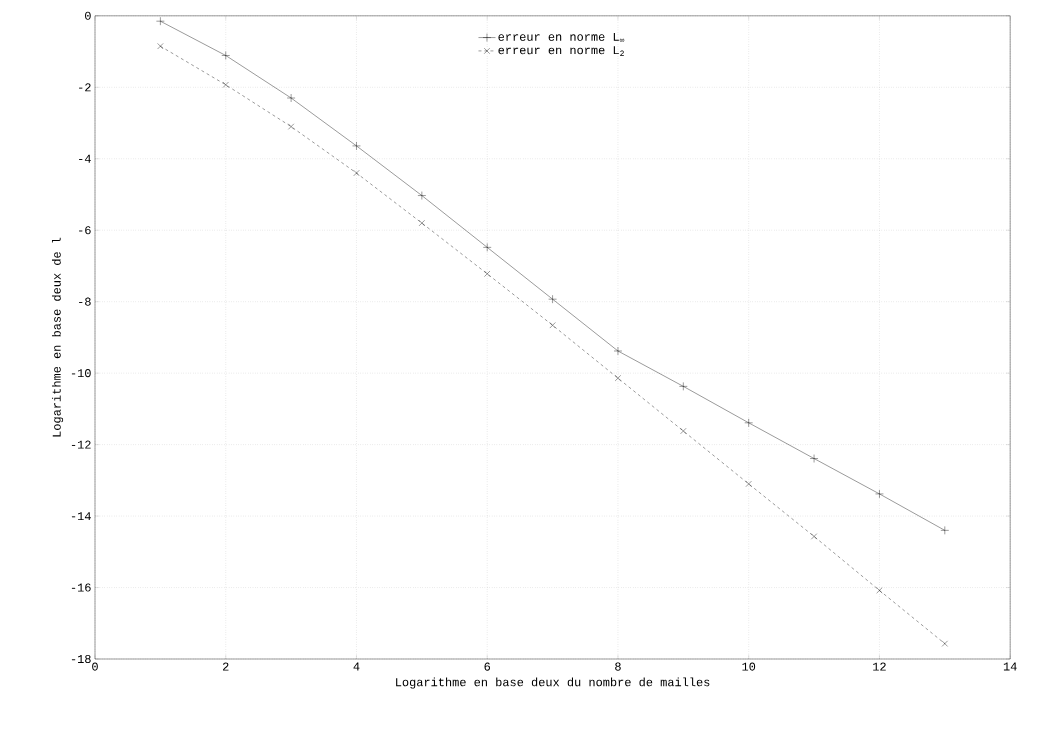 This screenshot has width=1039, height=734. What do you see at coordinates (356, 666) in the screenshot?
I see `x-tick-label: 4` at bounding box center [356, 666].